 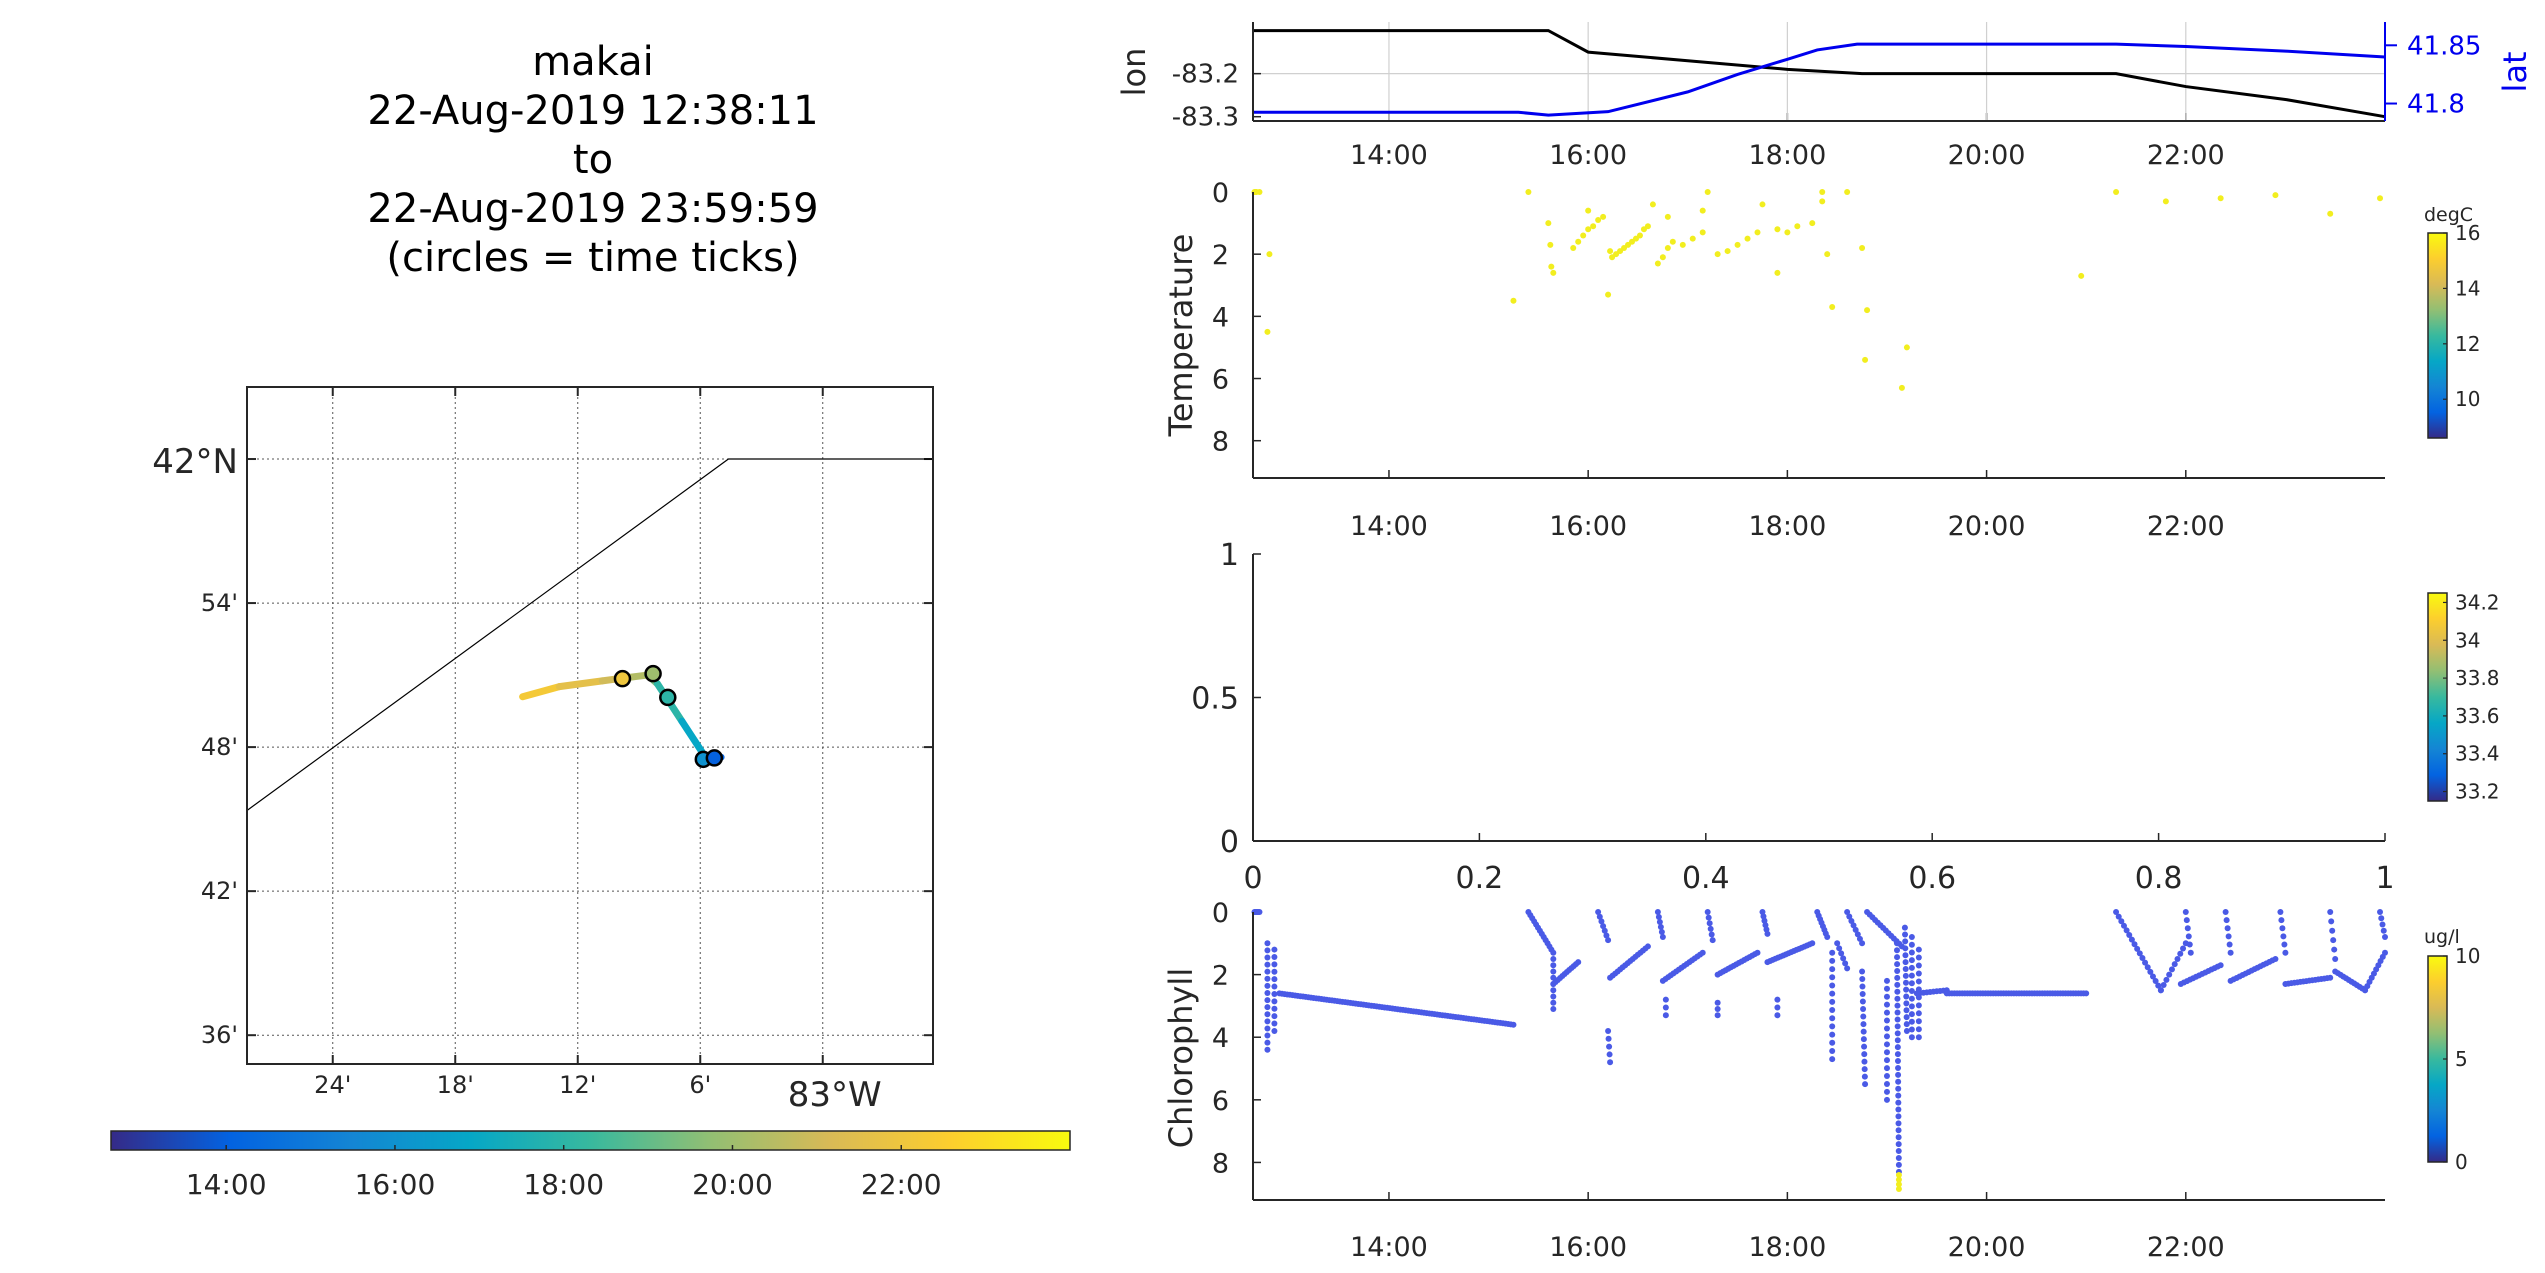 I want to click on title-line-3: to, so click(x=593, y=160).